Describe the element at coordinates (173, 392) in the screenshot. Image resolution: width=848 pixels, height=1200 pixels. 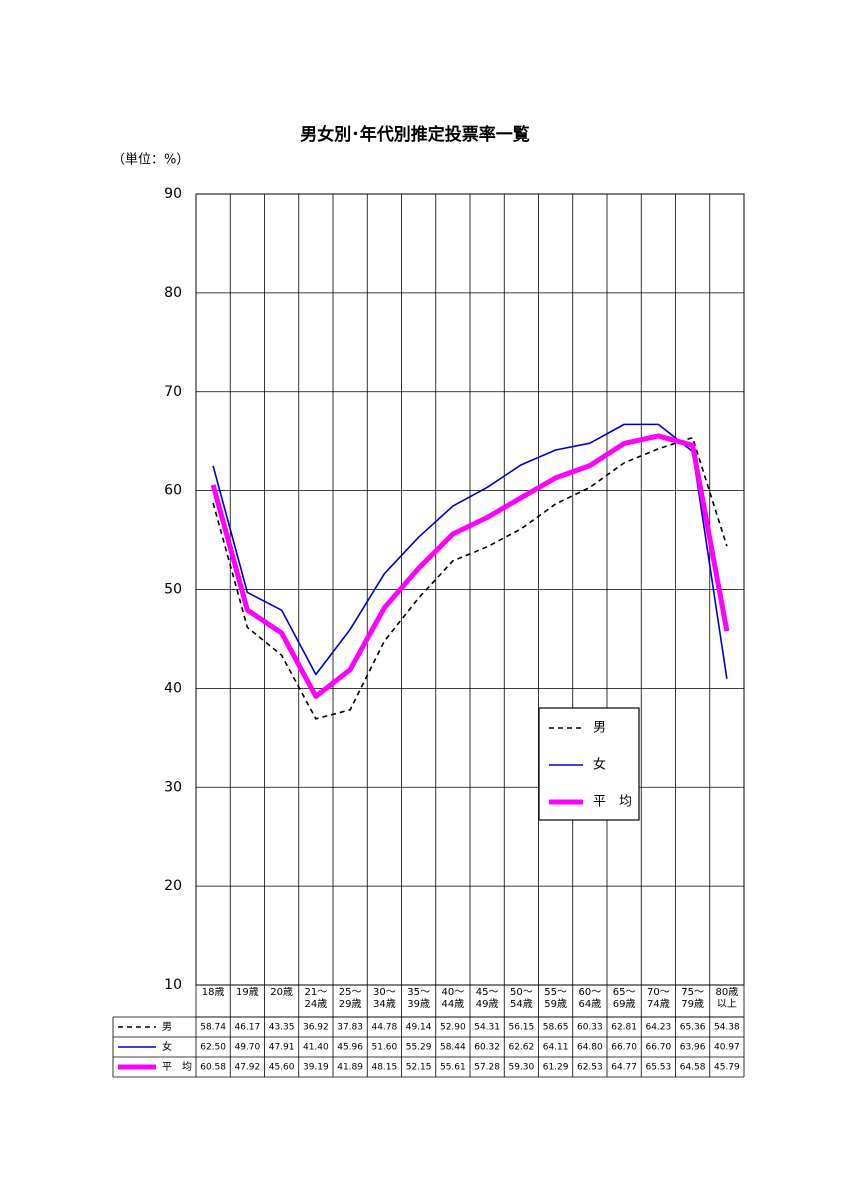
I see `y-tick-label: 70` at that location.